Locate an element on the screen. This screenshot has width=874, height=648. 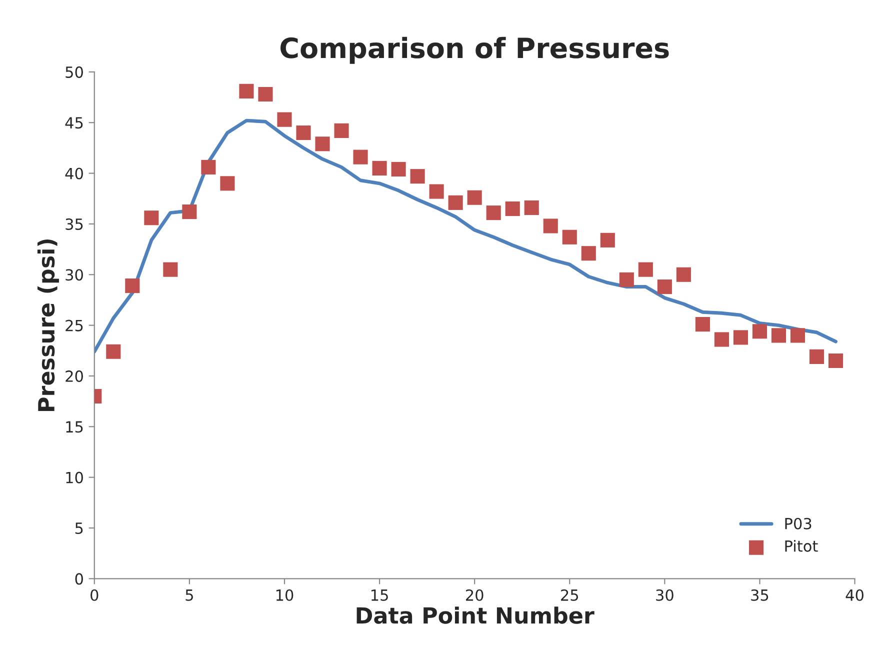
x-tick-label: 5 is located at coordinates (189, 595).